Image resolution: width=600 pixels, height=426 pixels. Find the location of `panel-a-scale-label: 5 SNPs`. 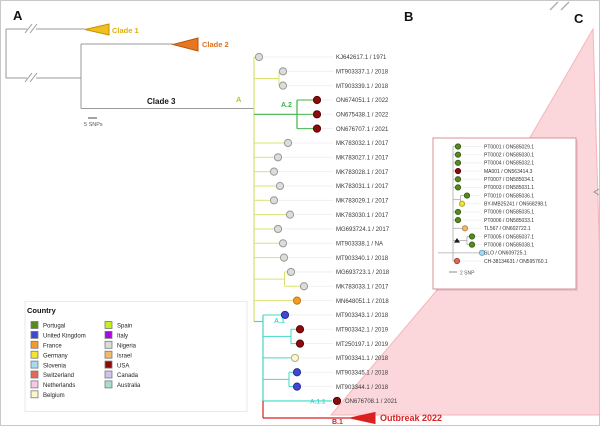

panel-a-scale-label: 5 SNPs is located at coordinates (93, 125).